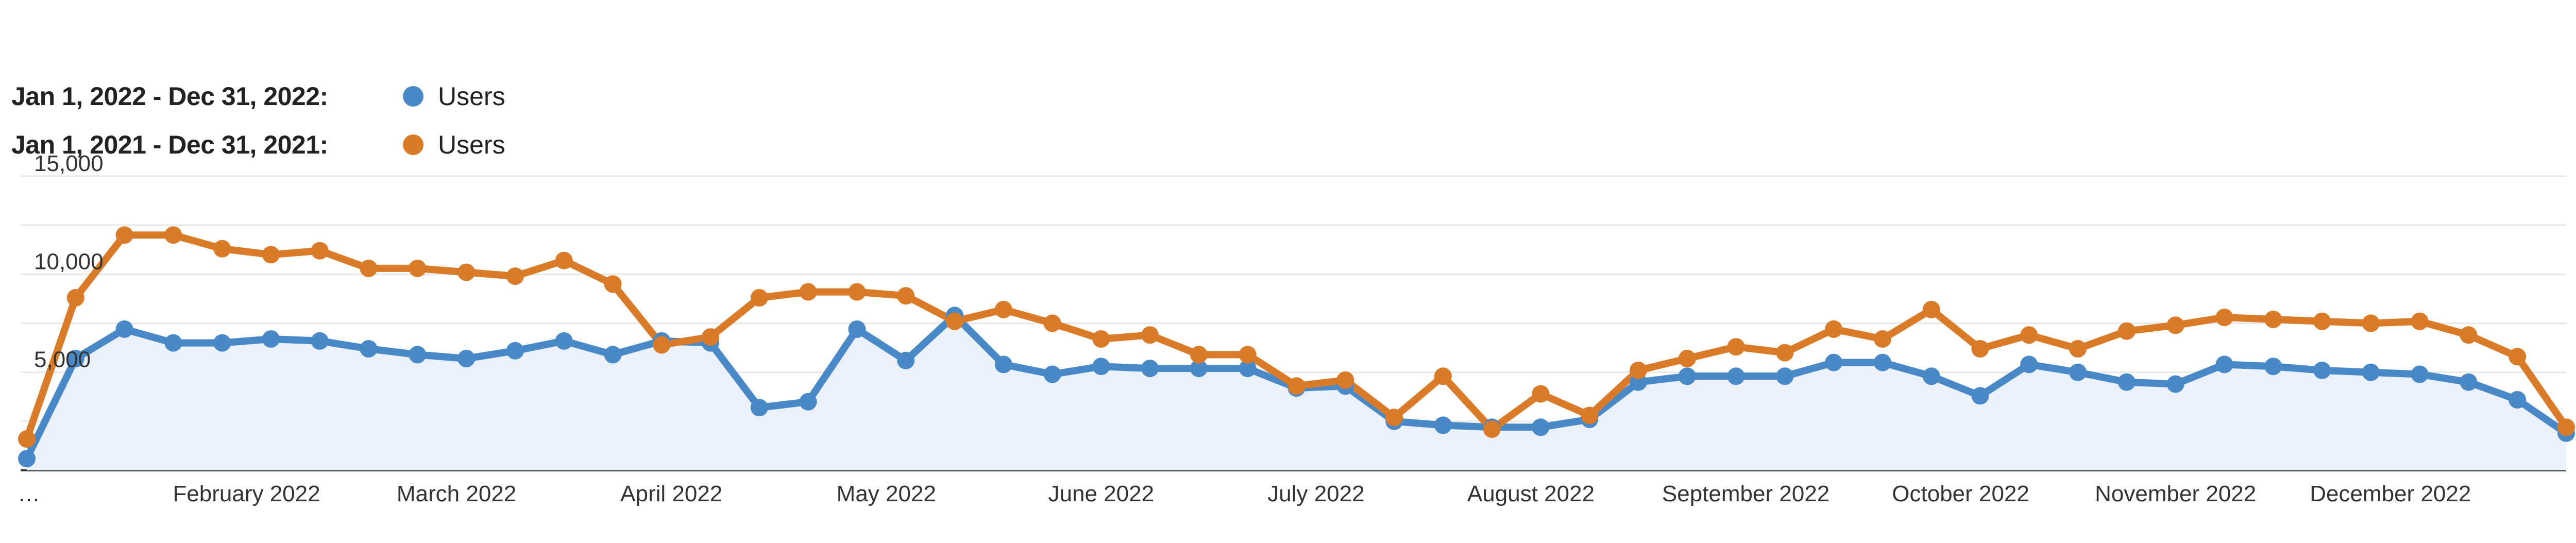  What do you see at coordinates (258, 96) in the screenshot?
I see `legend-item-current-period: Jan 1, 2022 - Dec 31, 2022: Users` at bounding box center [258, 96].